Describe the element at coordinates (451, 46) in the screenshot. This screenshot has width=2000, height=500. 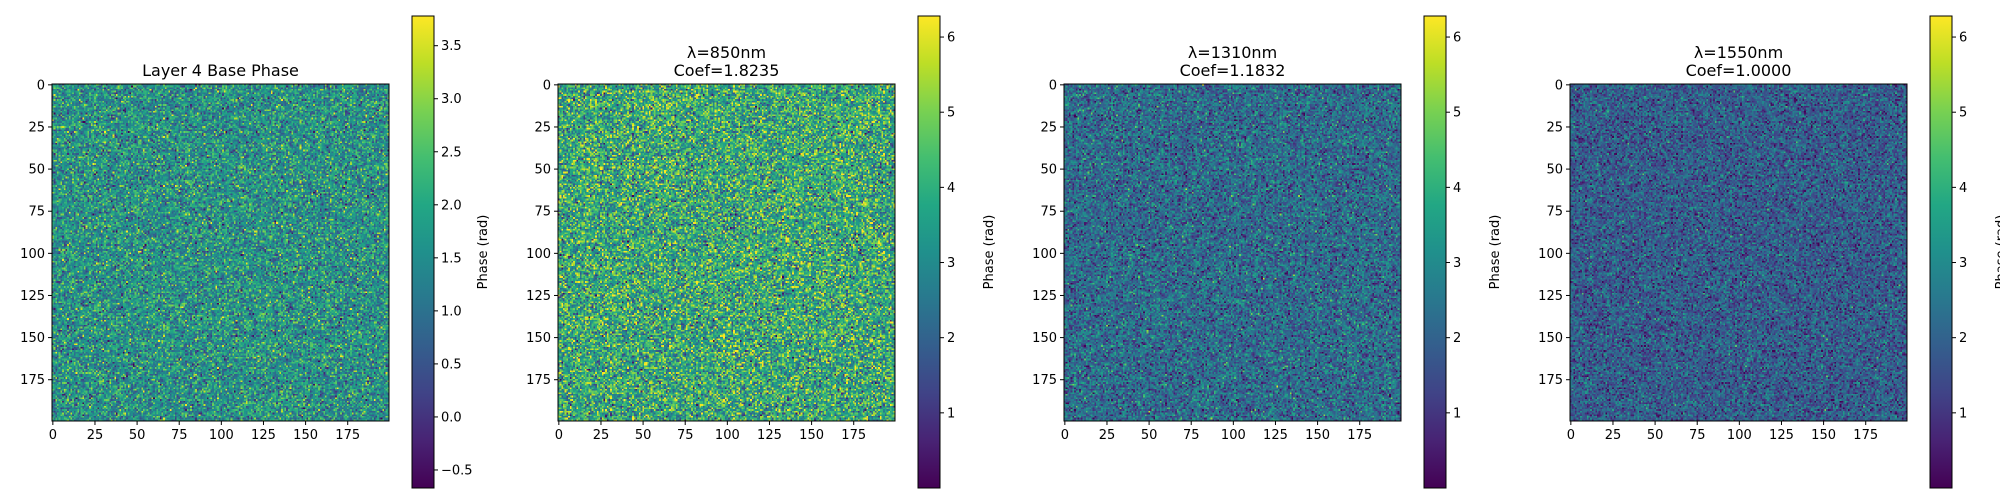
I see `colorbar-tick-label: 3.5` at that location.